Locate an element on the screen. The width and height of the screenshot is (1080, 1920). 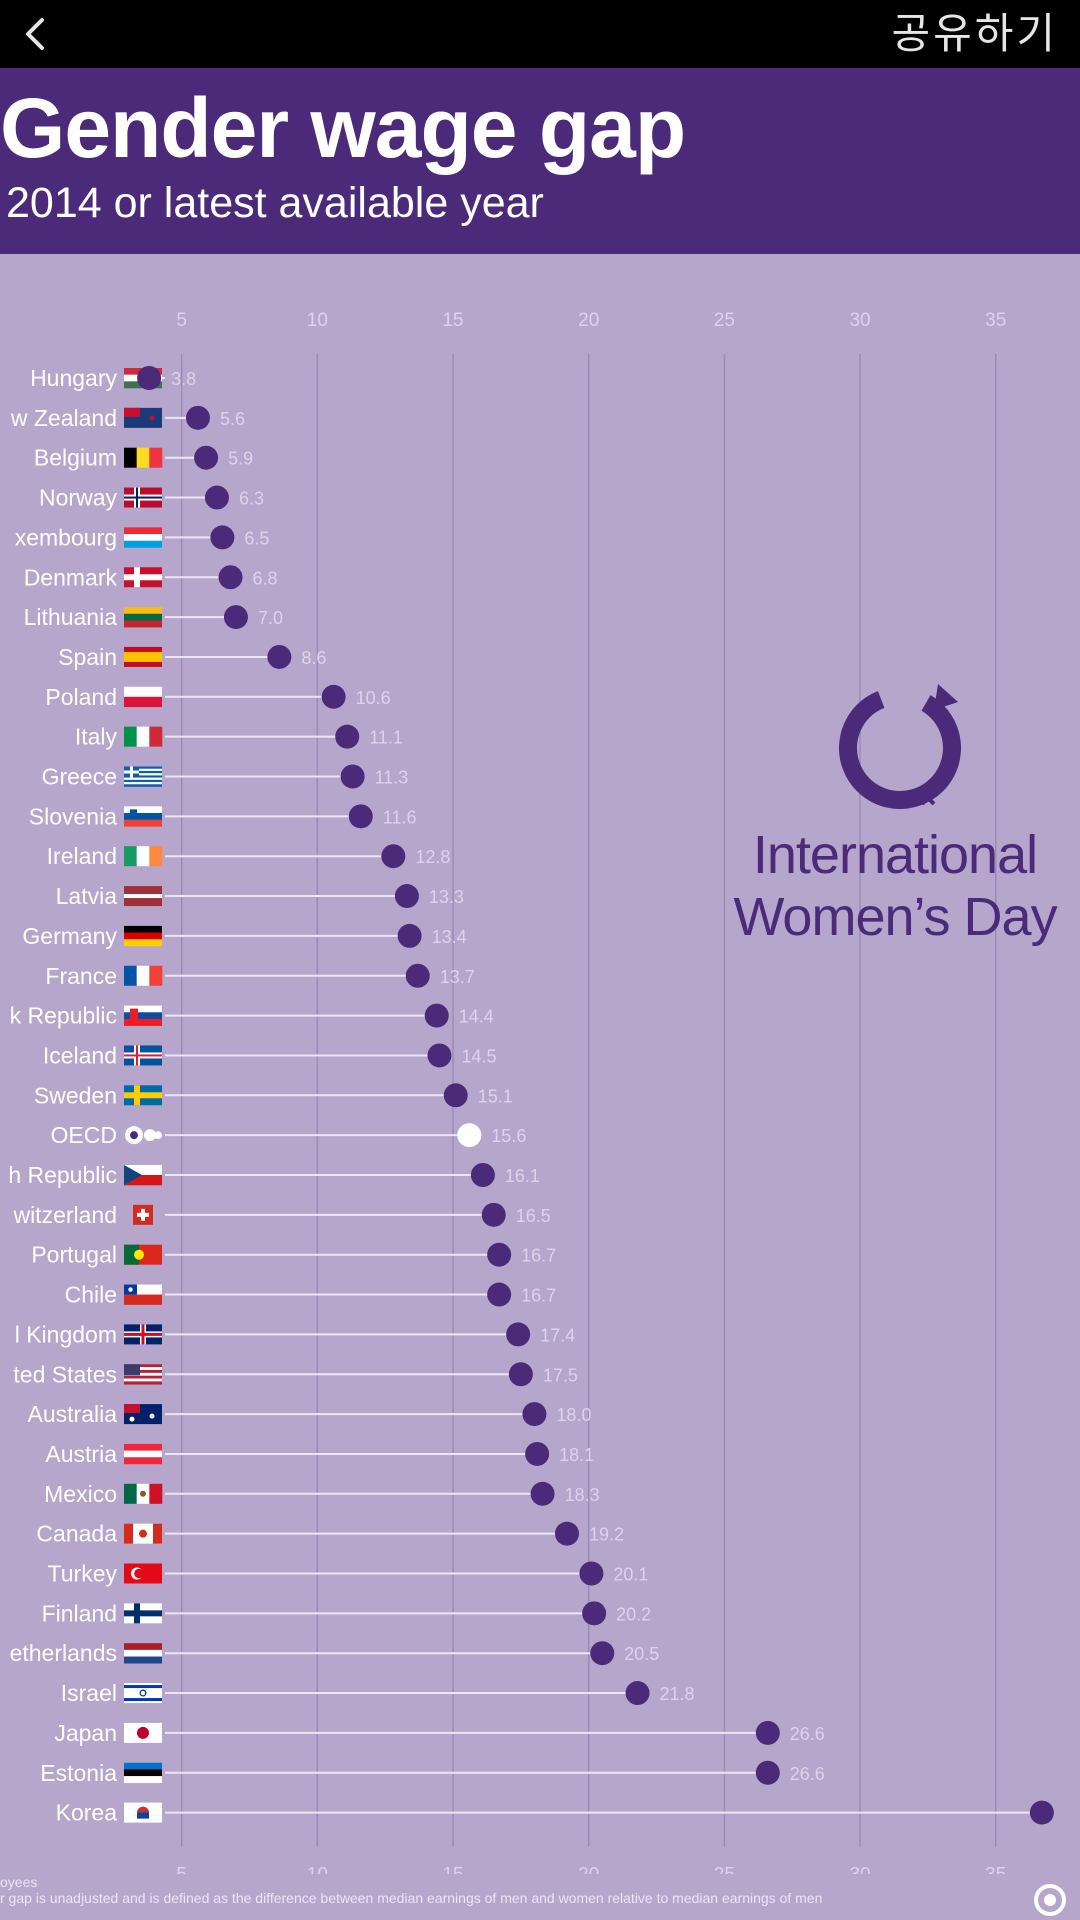
x-tick-label-top: 5 is located at coordinates (181, 320).